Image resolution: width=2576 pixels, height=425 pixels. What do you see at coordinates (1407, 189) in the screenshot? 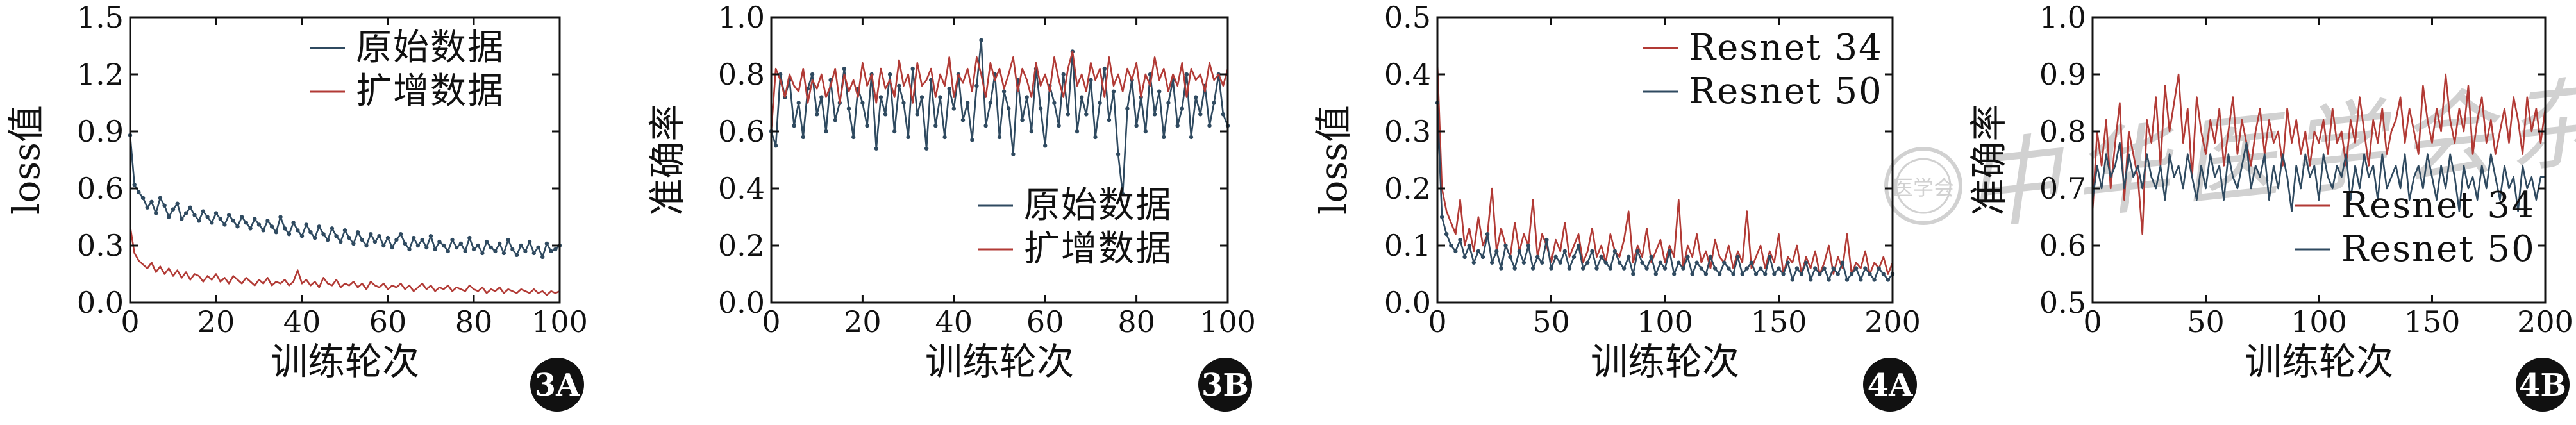
I see `y-tick-label: 0.2` at bounding box center [1407, 189].